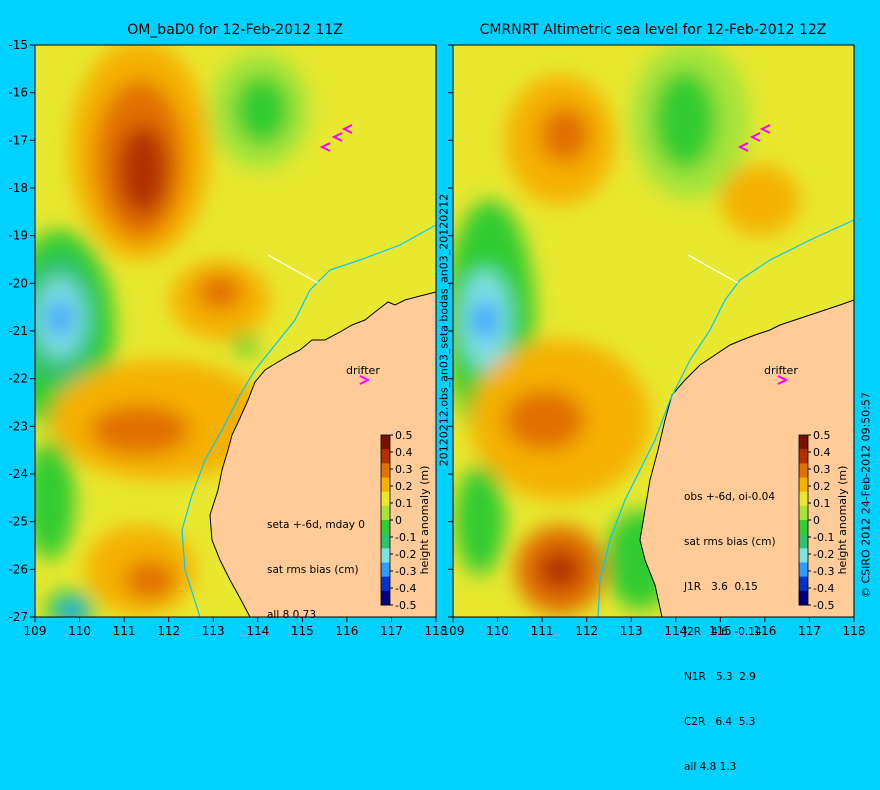  What do you see at coordinates (542, 631) in the screenshot?
I see `lon-tick-label: 111` at bounding box center [542, 631].